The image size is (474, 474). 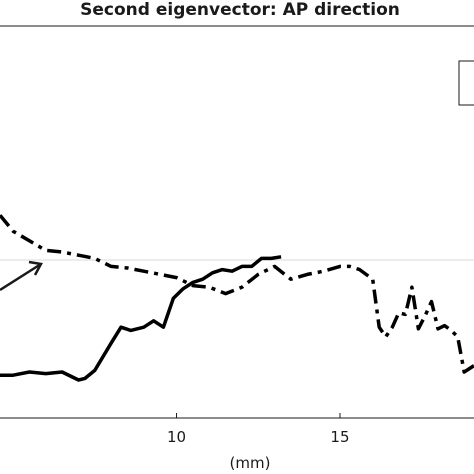 What do you see at coordinates (176, 437) in the screenshot?
I see `x-tick-label-10: 10` at bounding box center [176, 437].